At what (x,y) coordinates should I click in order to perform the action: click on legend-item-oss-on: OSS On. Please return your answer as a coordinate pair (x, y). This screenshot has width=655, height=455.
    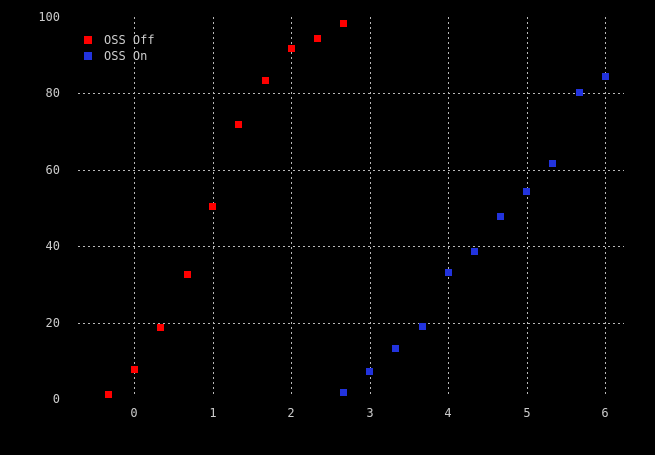
    Looking at the image, I should click on (119, 56).